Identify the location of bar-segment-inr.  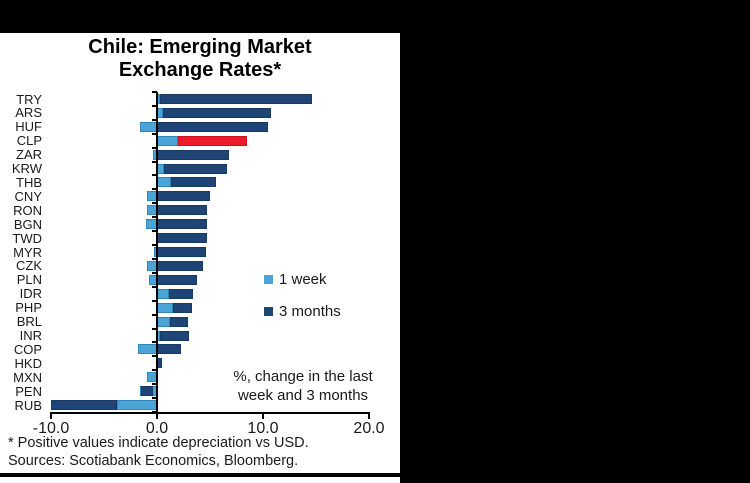
(174, 335).